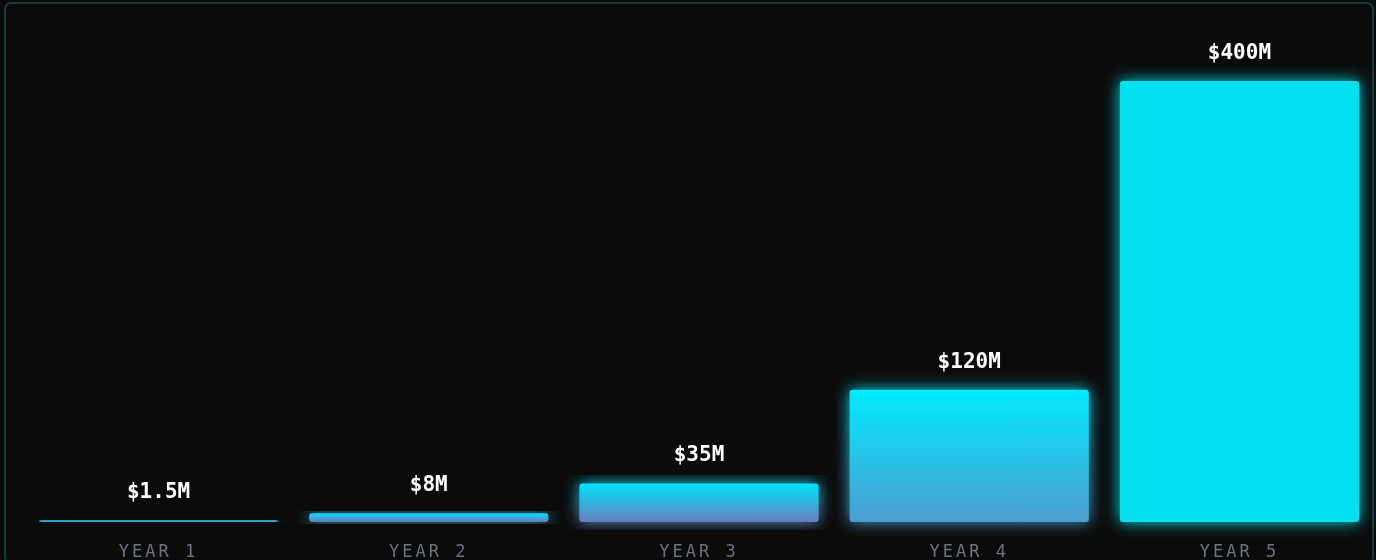  I want to click on x-tick-label: YEAR 5, so click(1239, 550).